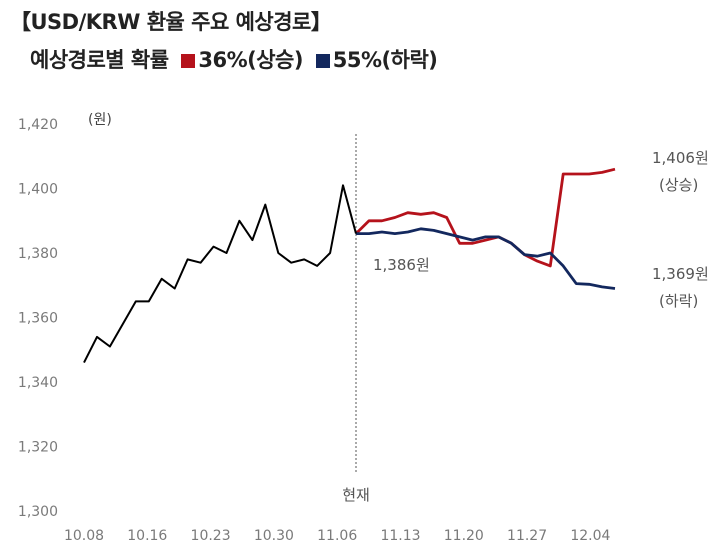 The width and height of the screenshot is (719, 556). What do you see at coordinates (678, 301) in the screenshot?
I see `down-end-tag-label: (하락)` at bounding box center [678, 301].